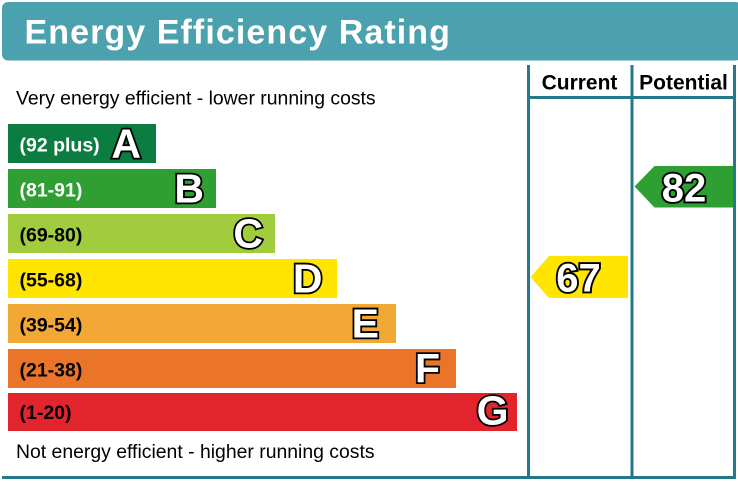 The width and height of the screenshot is (738, 483). I want to click on svg-text: Energy Efficiency Rating, so click(238, 33).